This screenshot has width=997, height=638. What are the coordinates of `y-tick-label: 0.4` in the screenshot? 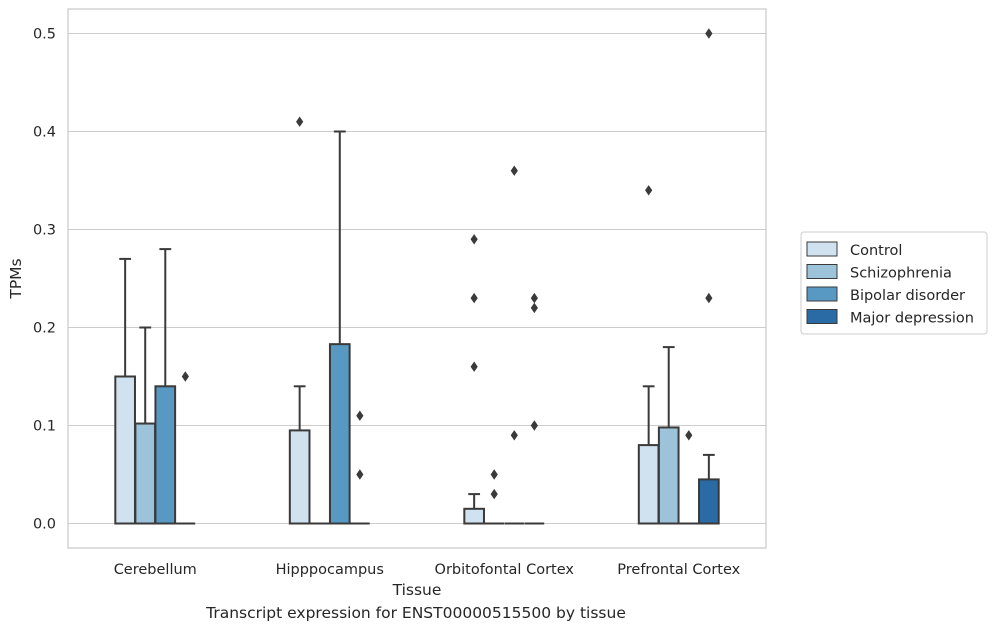 It's located at (44, 133).